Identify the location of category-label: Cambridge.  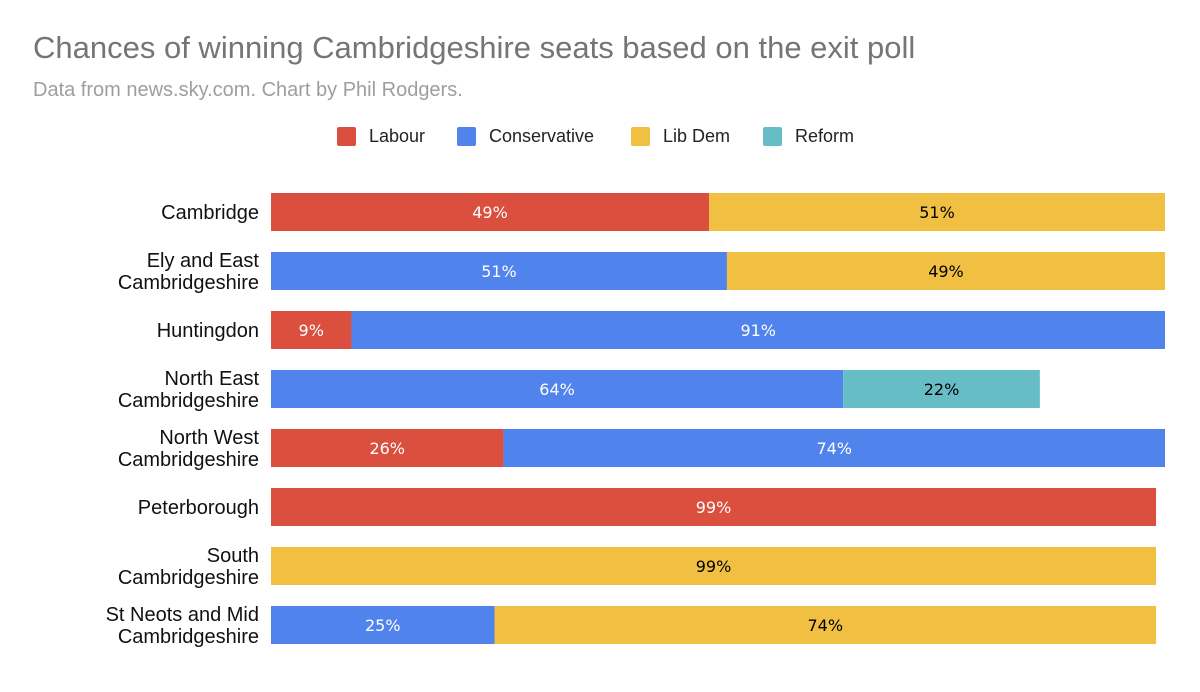
(210, 213).